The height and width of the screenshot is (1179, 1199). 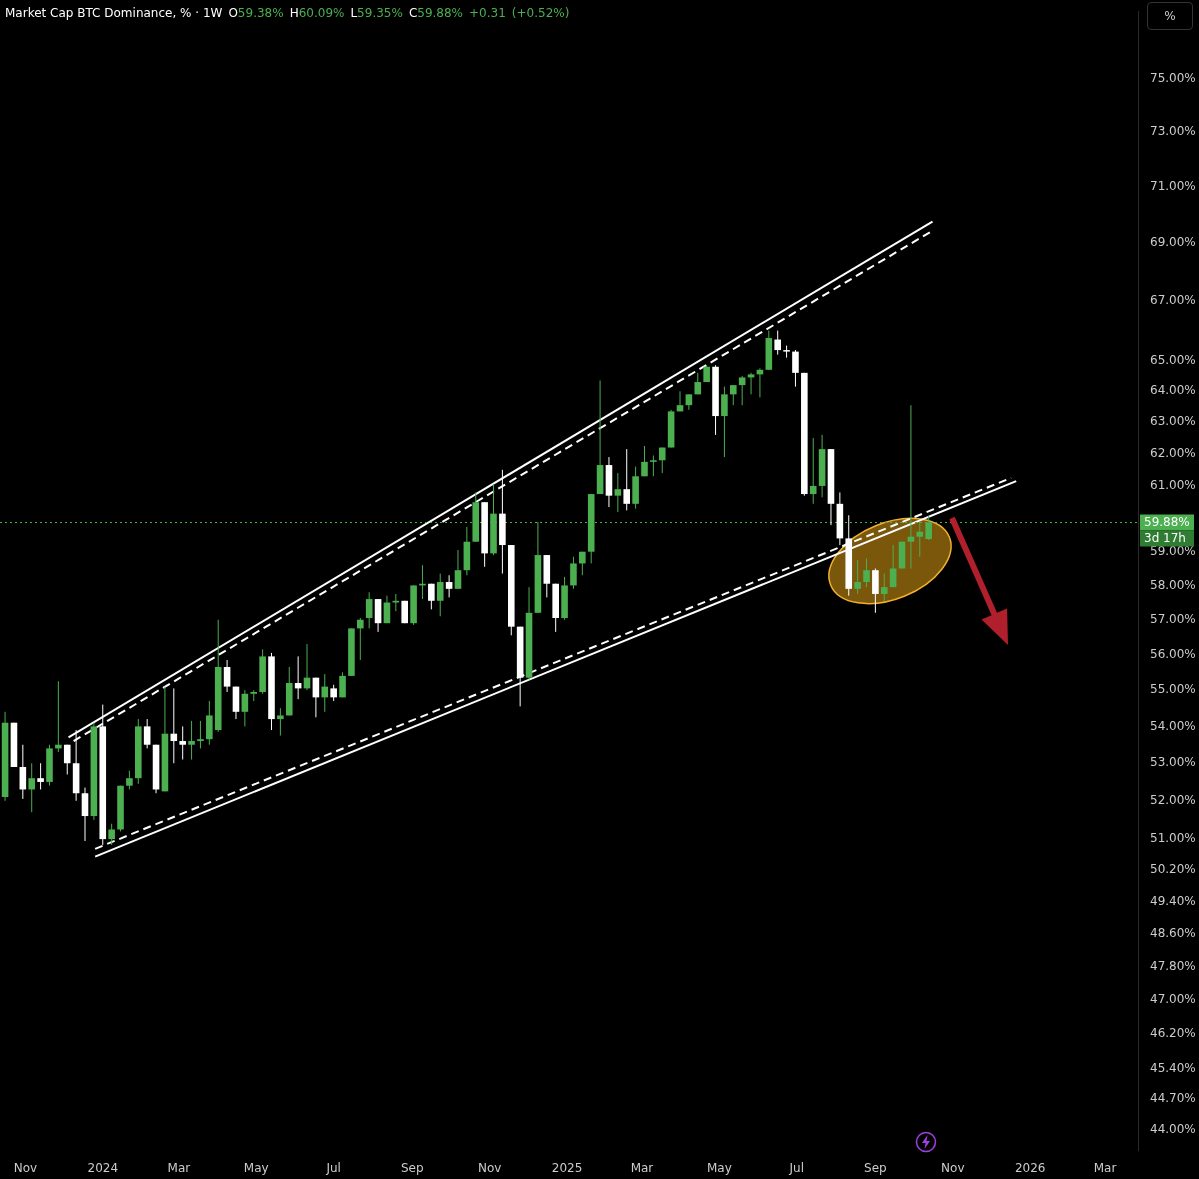 What do you see at coordinates (1173, 869) in the screenshot?
I see `y-tick-label: 50.20%` at bounding box center [1173, 869].